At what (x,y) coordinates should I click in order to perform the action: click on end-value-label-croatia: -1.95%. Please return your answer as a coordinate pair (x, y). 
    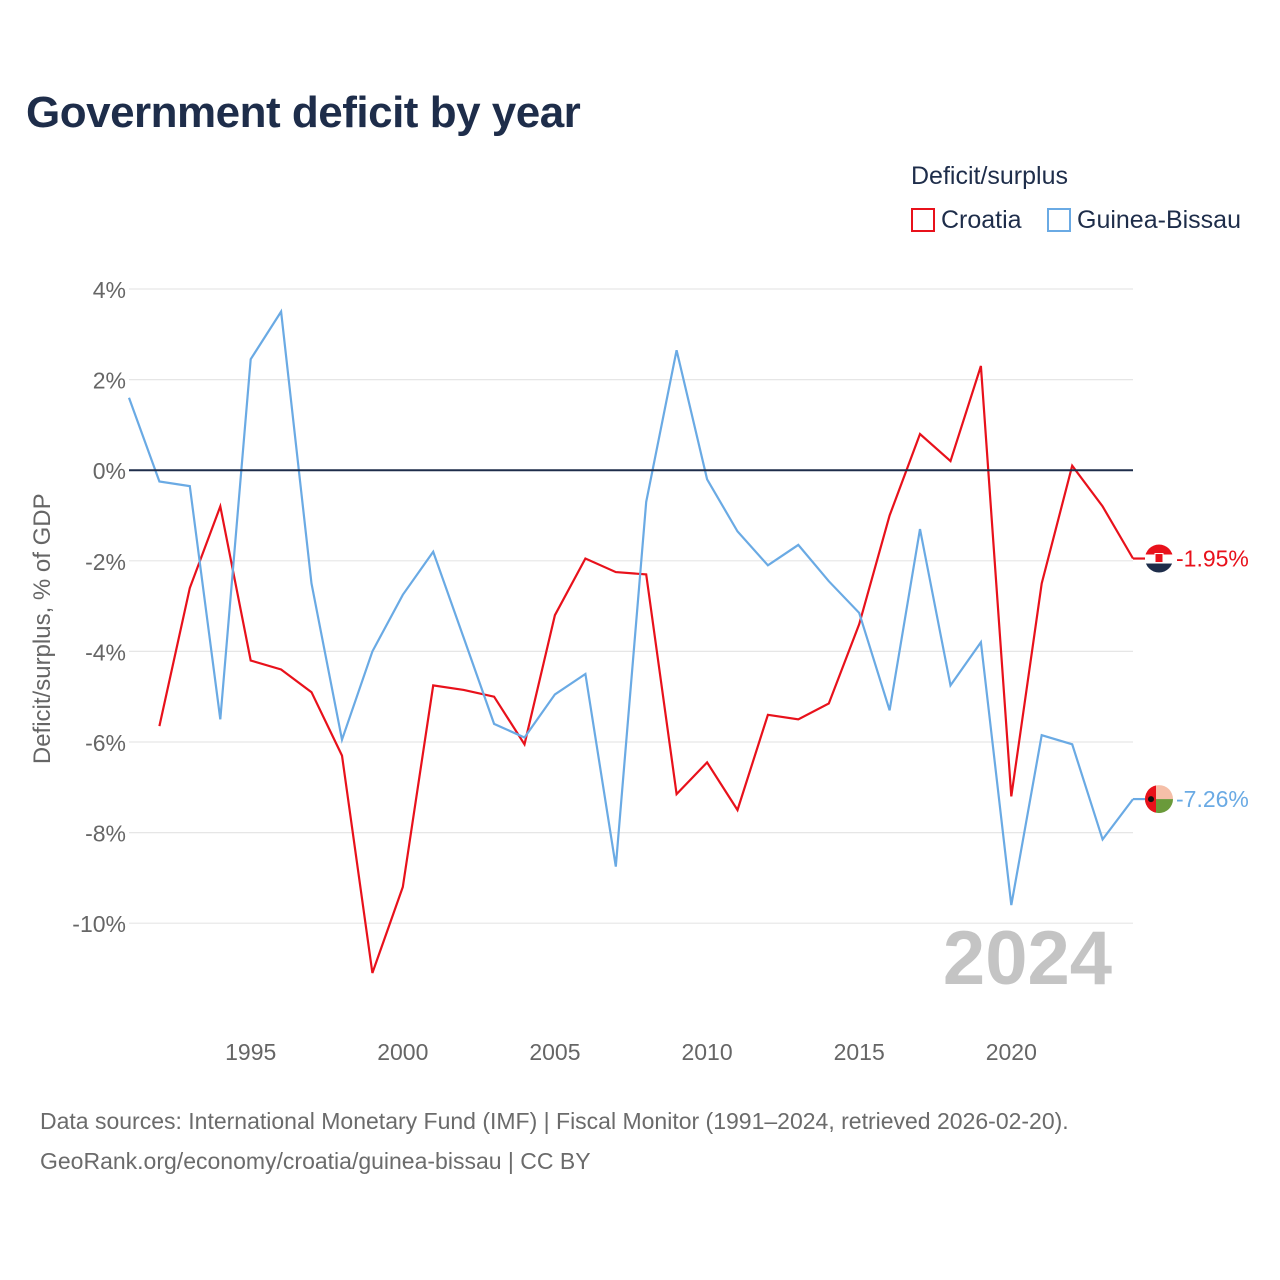
    Looking at the image, I should click on (1212, 559).